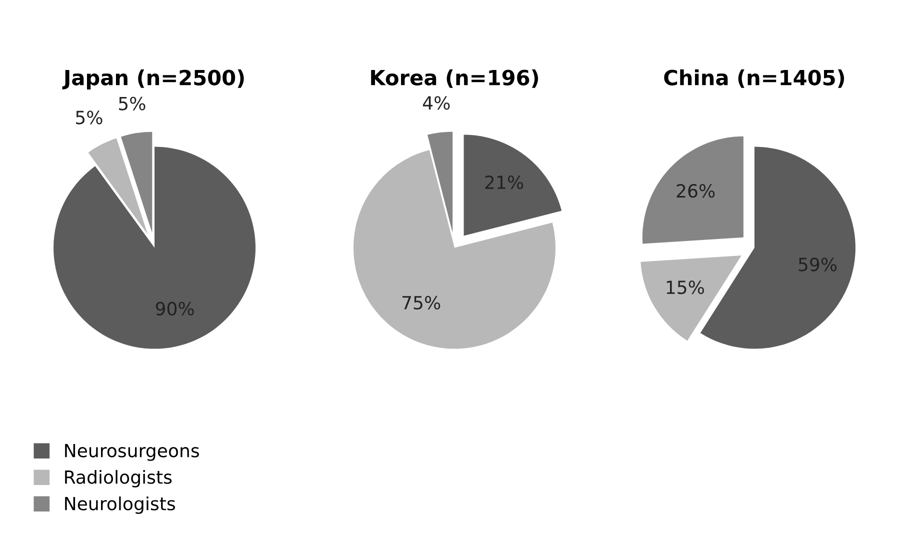  What do you see at coordinates (118, 479) in the screenshot?
I see `legend-label: Radiologists` at bounding box center [118, 479].